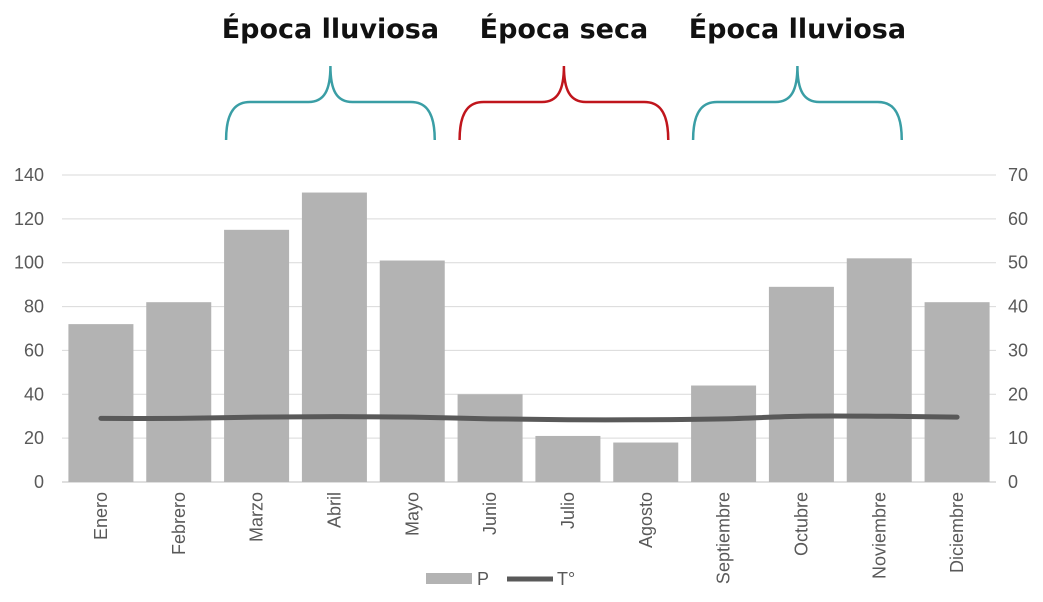 The width and height of the screenshot is (1043, 602). I want to click on right-tick-label: 50, so click(1018, 263).